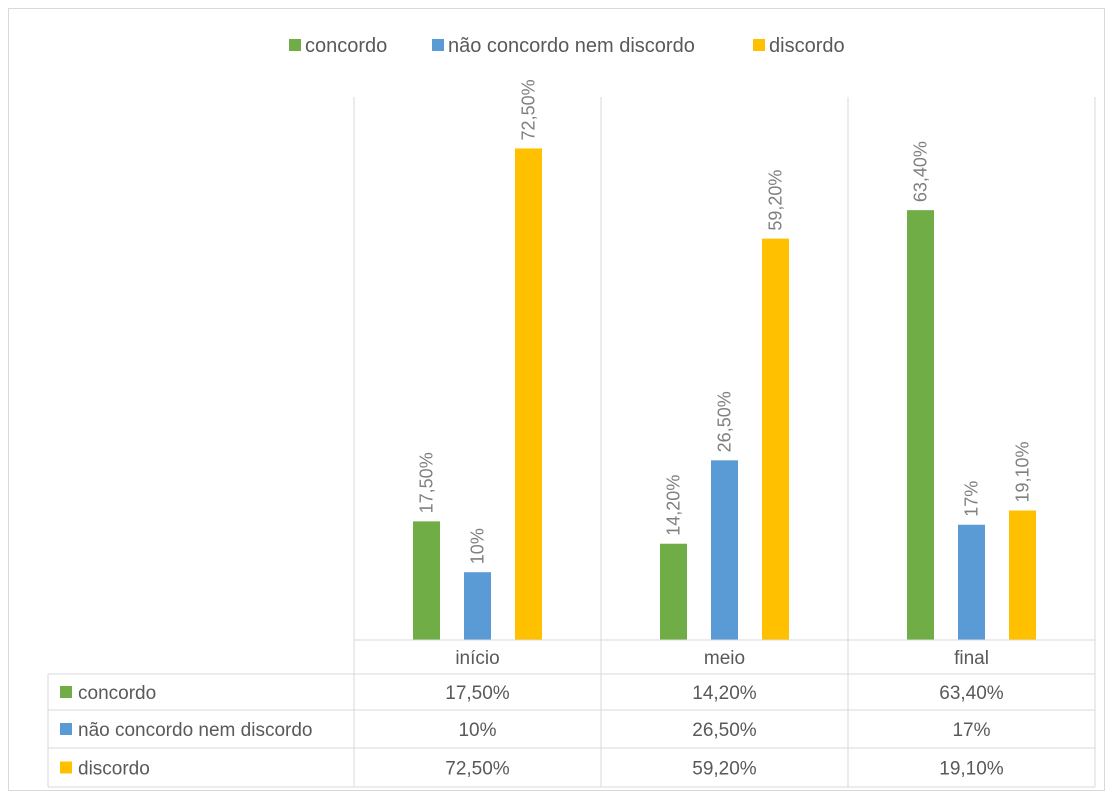 Image resolution: width=1112 pixels, height=796 pixels. Describe the element at coordinates (674, 505) in the screenshot. I see `data-label-0-1: 14,20%` at that location.